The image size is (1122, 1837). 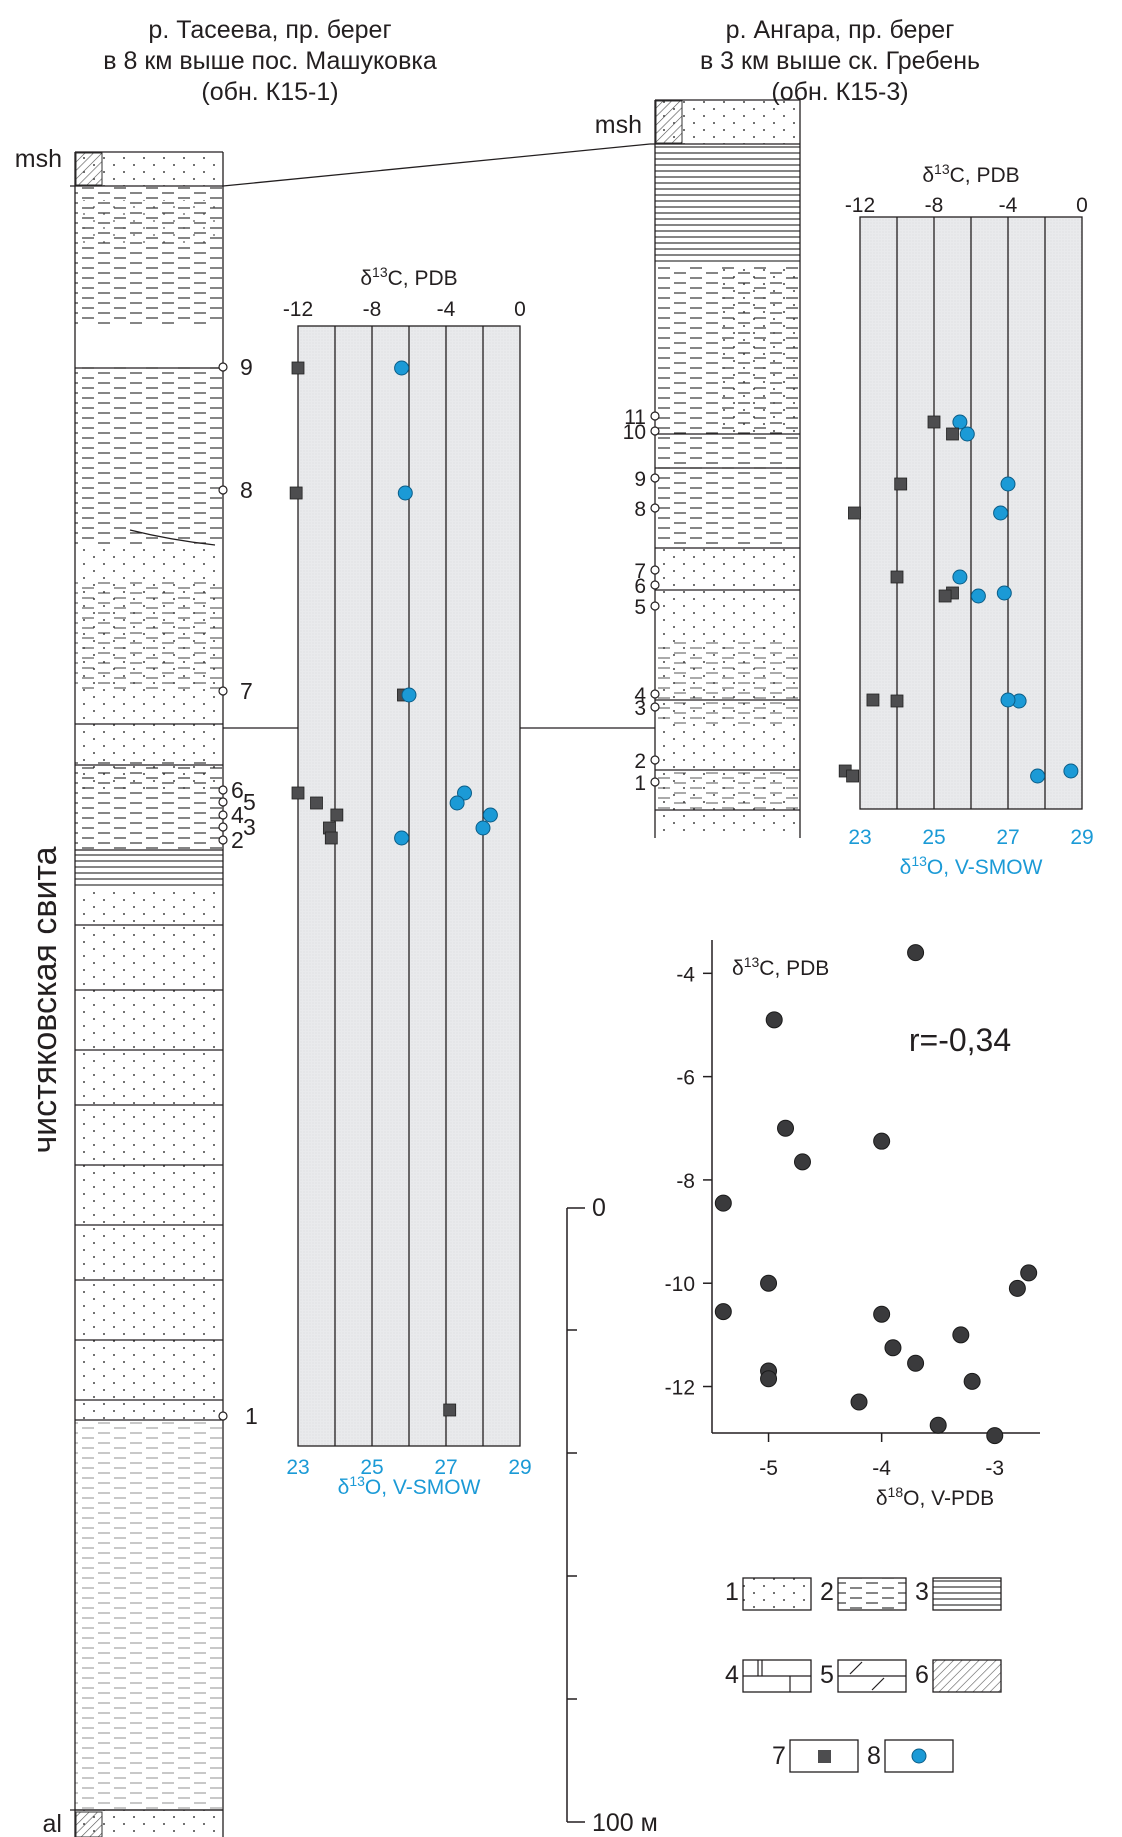 I want to click on scatter-y-tick-label: -12, so click(x=680, y=1388).